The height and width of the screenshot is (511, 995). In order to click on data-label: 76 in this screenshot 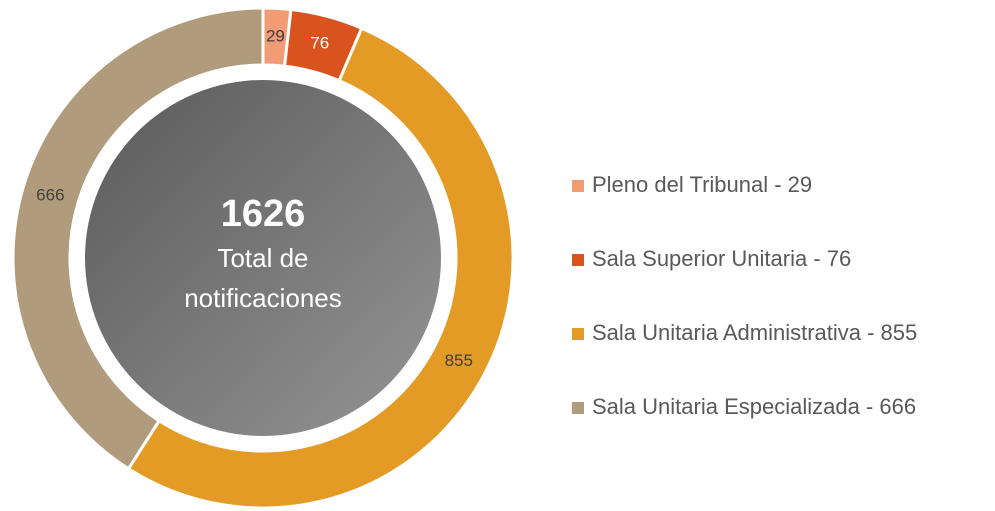, I will do `click(319, 42)`.